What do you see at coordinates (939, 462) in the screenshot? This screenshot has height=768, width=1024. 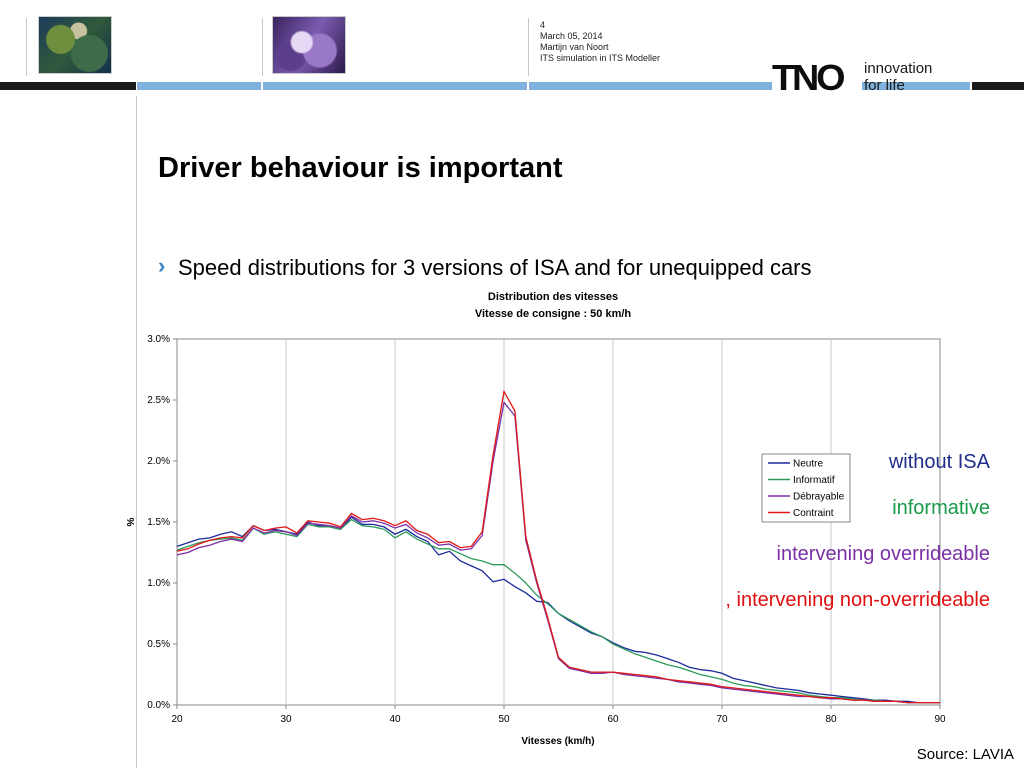 I see `annotation-without-isa: without ISA` at bounding box center [939, 462].